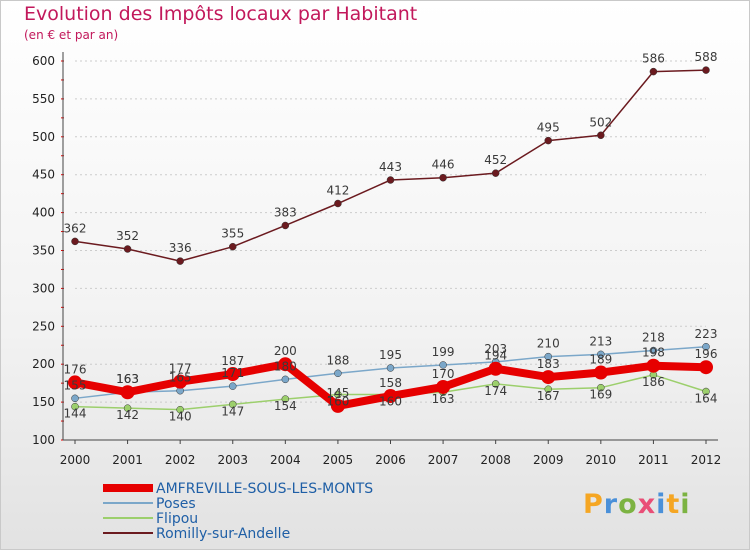  What do you see at coordinates (180, 460) in the screenshot?
I see `x-tick-label: 2002` at bounding box center [180, 460].